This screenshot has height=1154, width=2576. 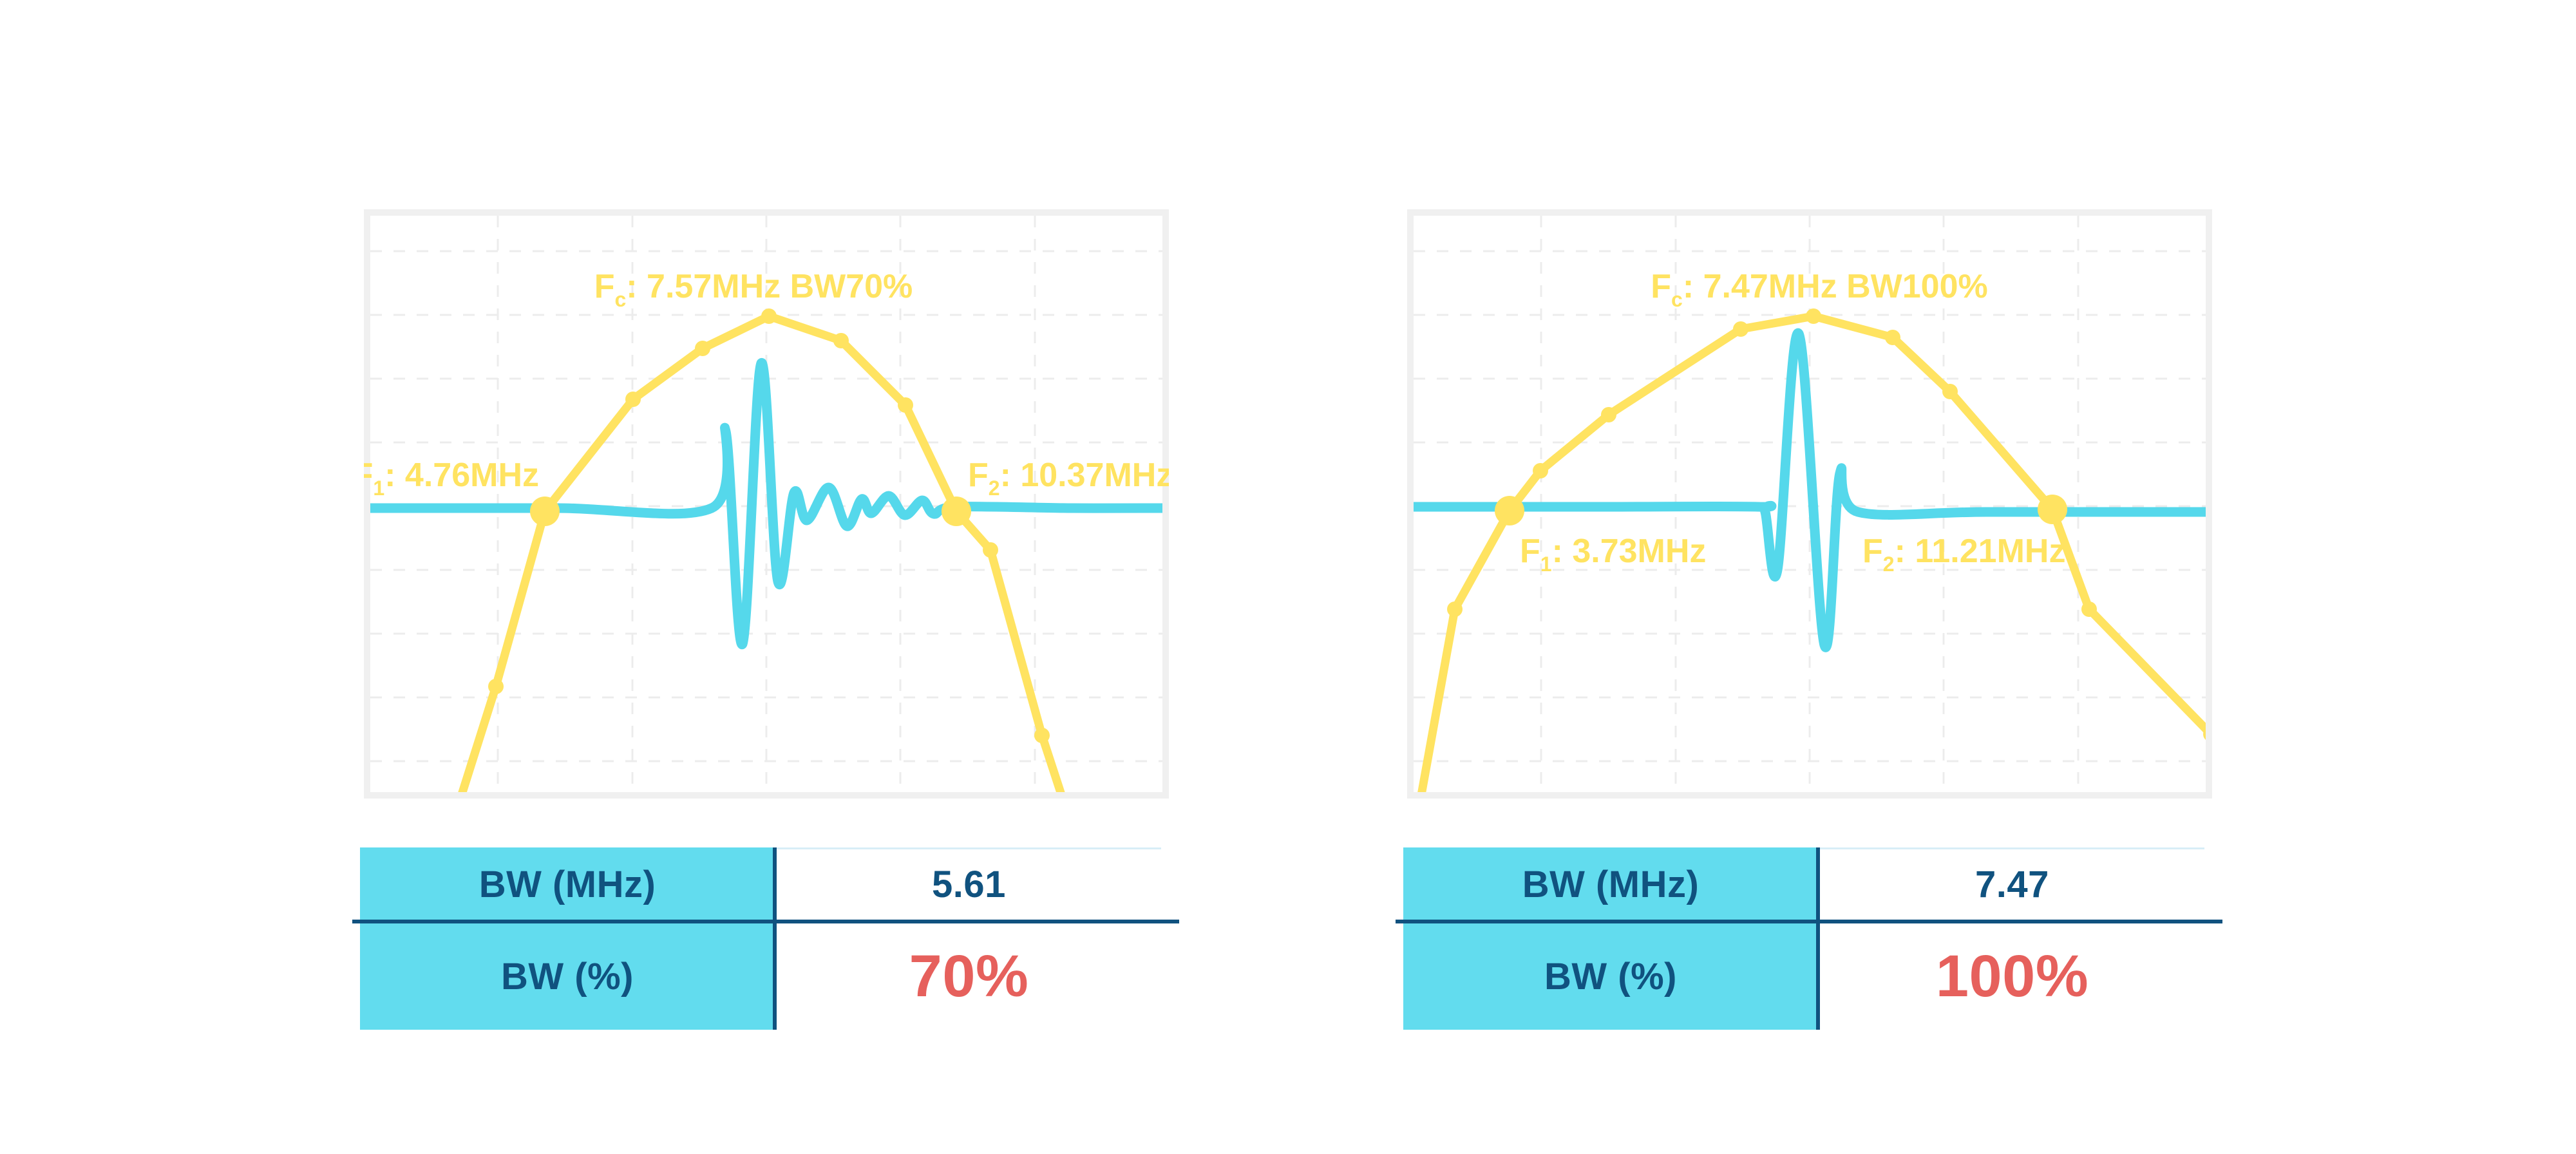 What do you see at coordinates (451, 478) in the screenshot?
I see `f1-annotation: F1: 4.76MHz` at bounding box center [451, 478].